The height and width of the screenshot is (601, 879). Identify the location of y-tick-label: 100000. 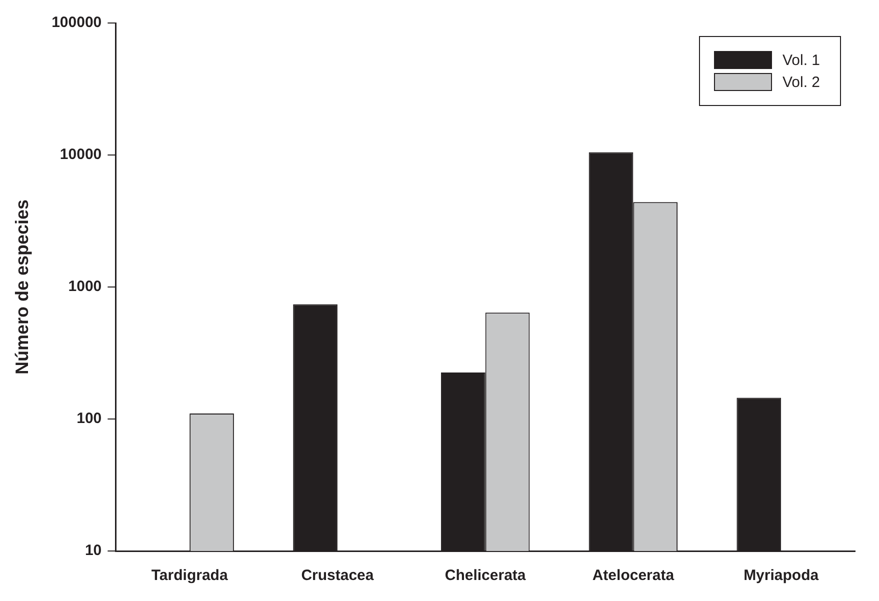
(77, 23).